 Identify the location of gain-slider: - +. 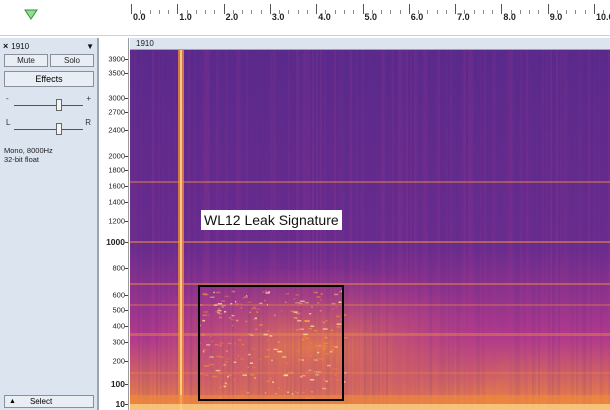
(48, 103).